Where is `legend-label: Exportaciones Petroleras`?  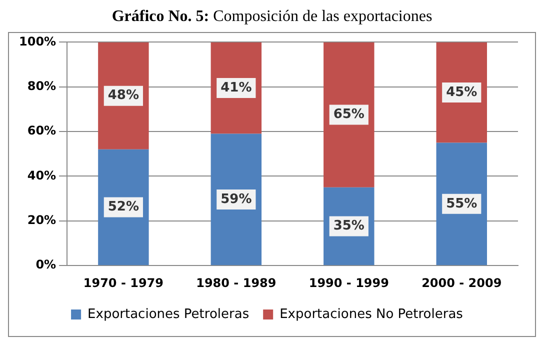
legend-label: Exportaciones Petroleras is located at coordinates (169, 314).